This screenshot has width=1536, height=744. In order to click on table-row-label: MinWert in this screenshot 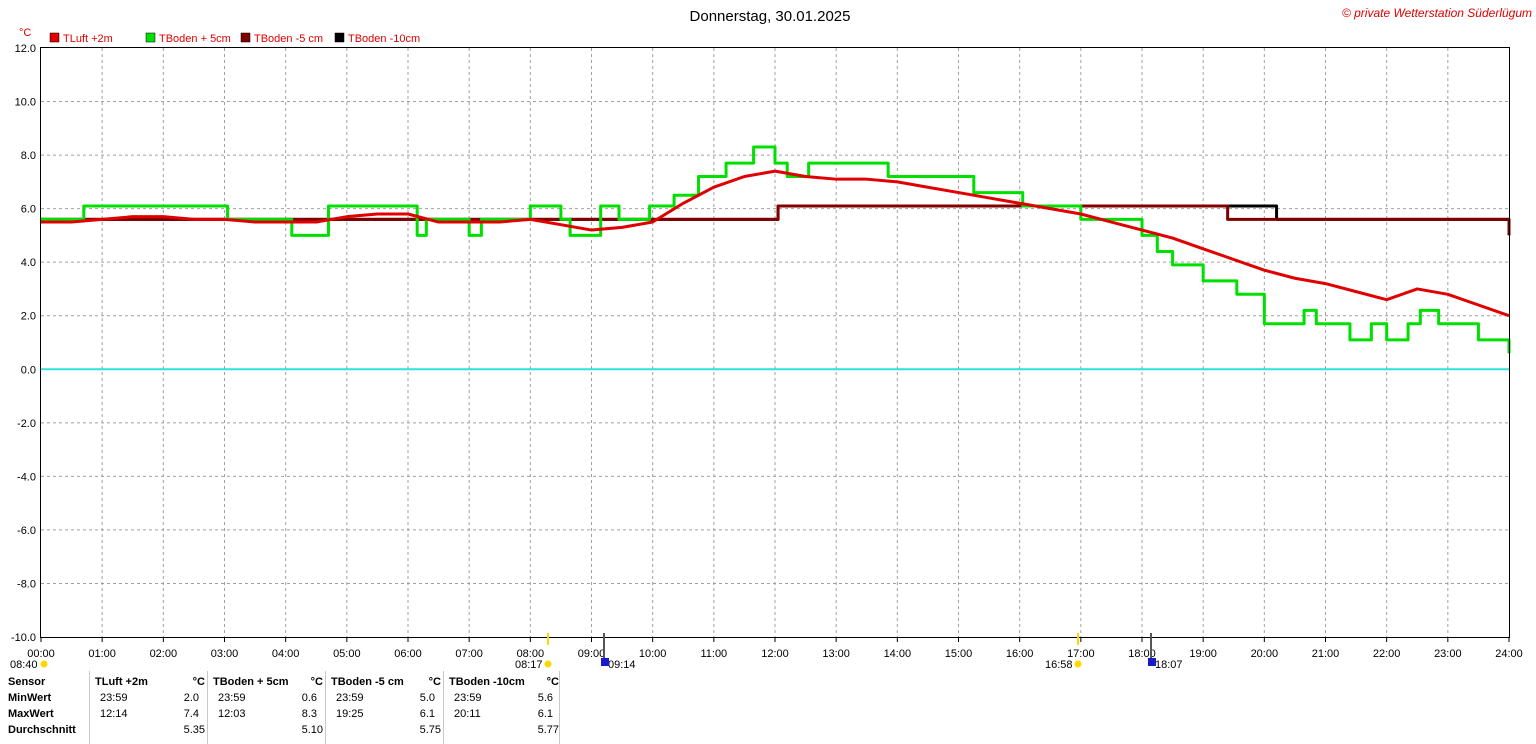, I will do `click(30, 698)`.